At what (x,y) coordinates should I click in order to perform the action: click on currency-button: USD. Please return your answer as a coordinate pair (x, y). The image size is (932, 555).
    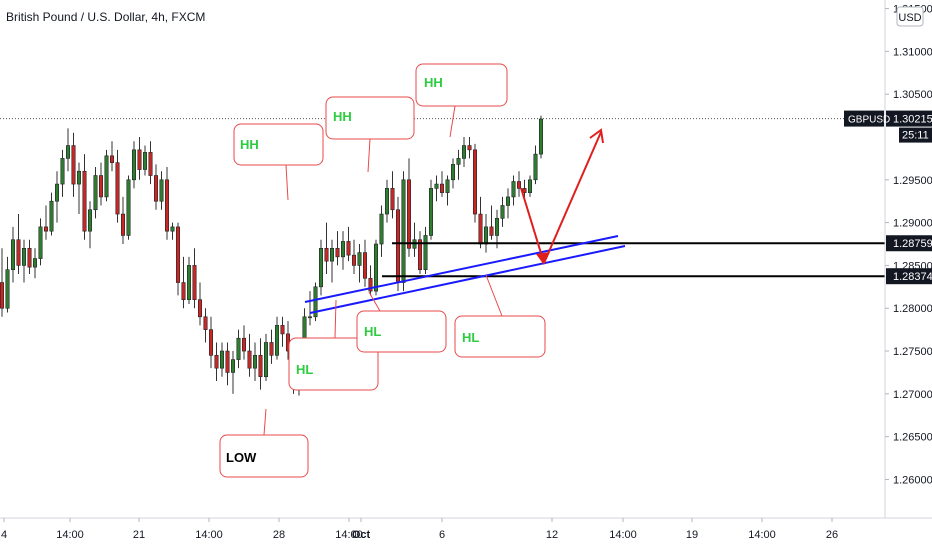
    Looking at the image, I should click on (910, 16).